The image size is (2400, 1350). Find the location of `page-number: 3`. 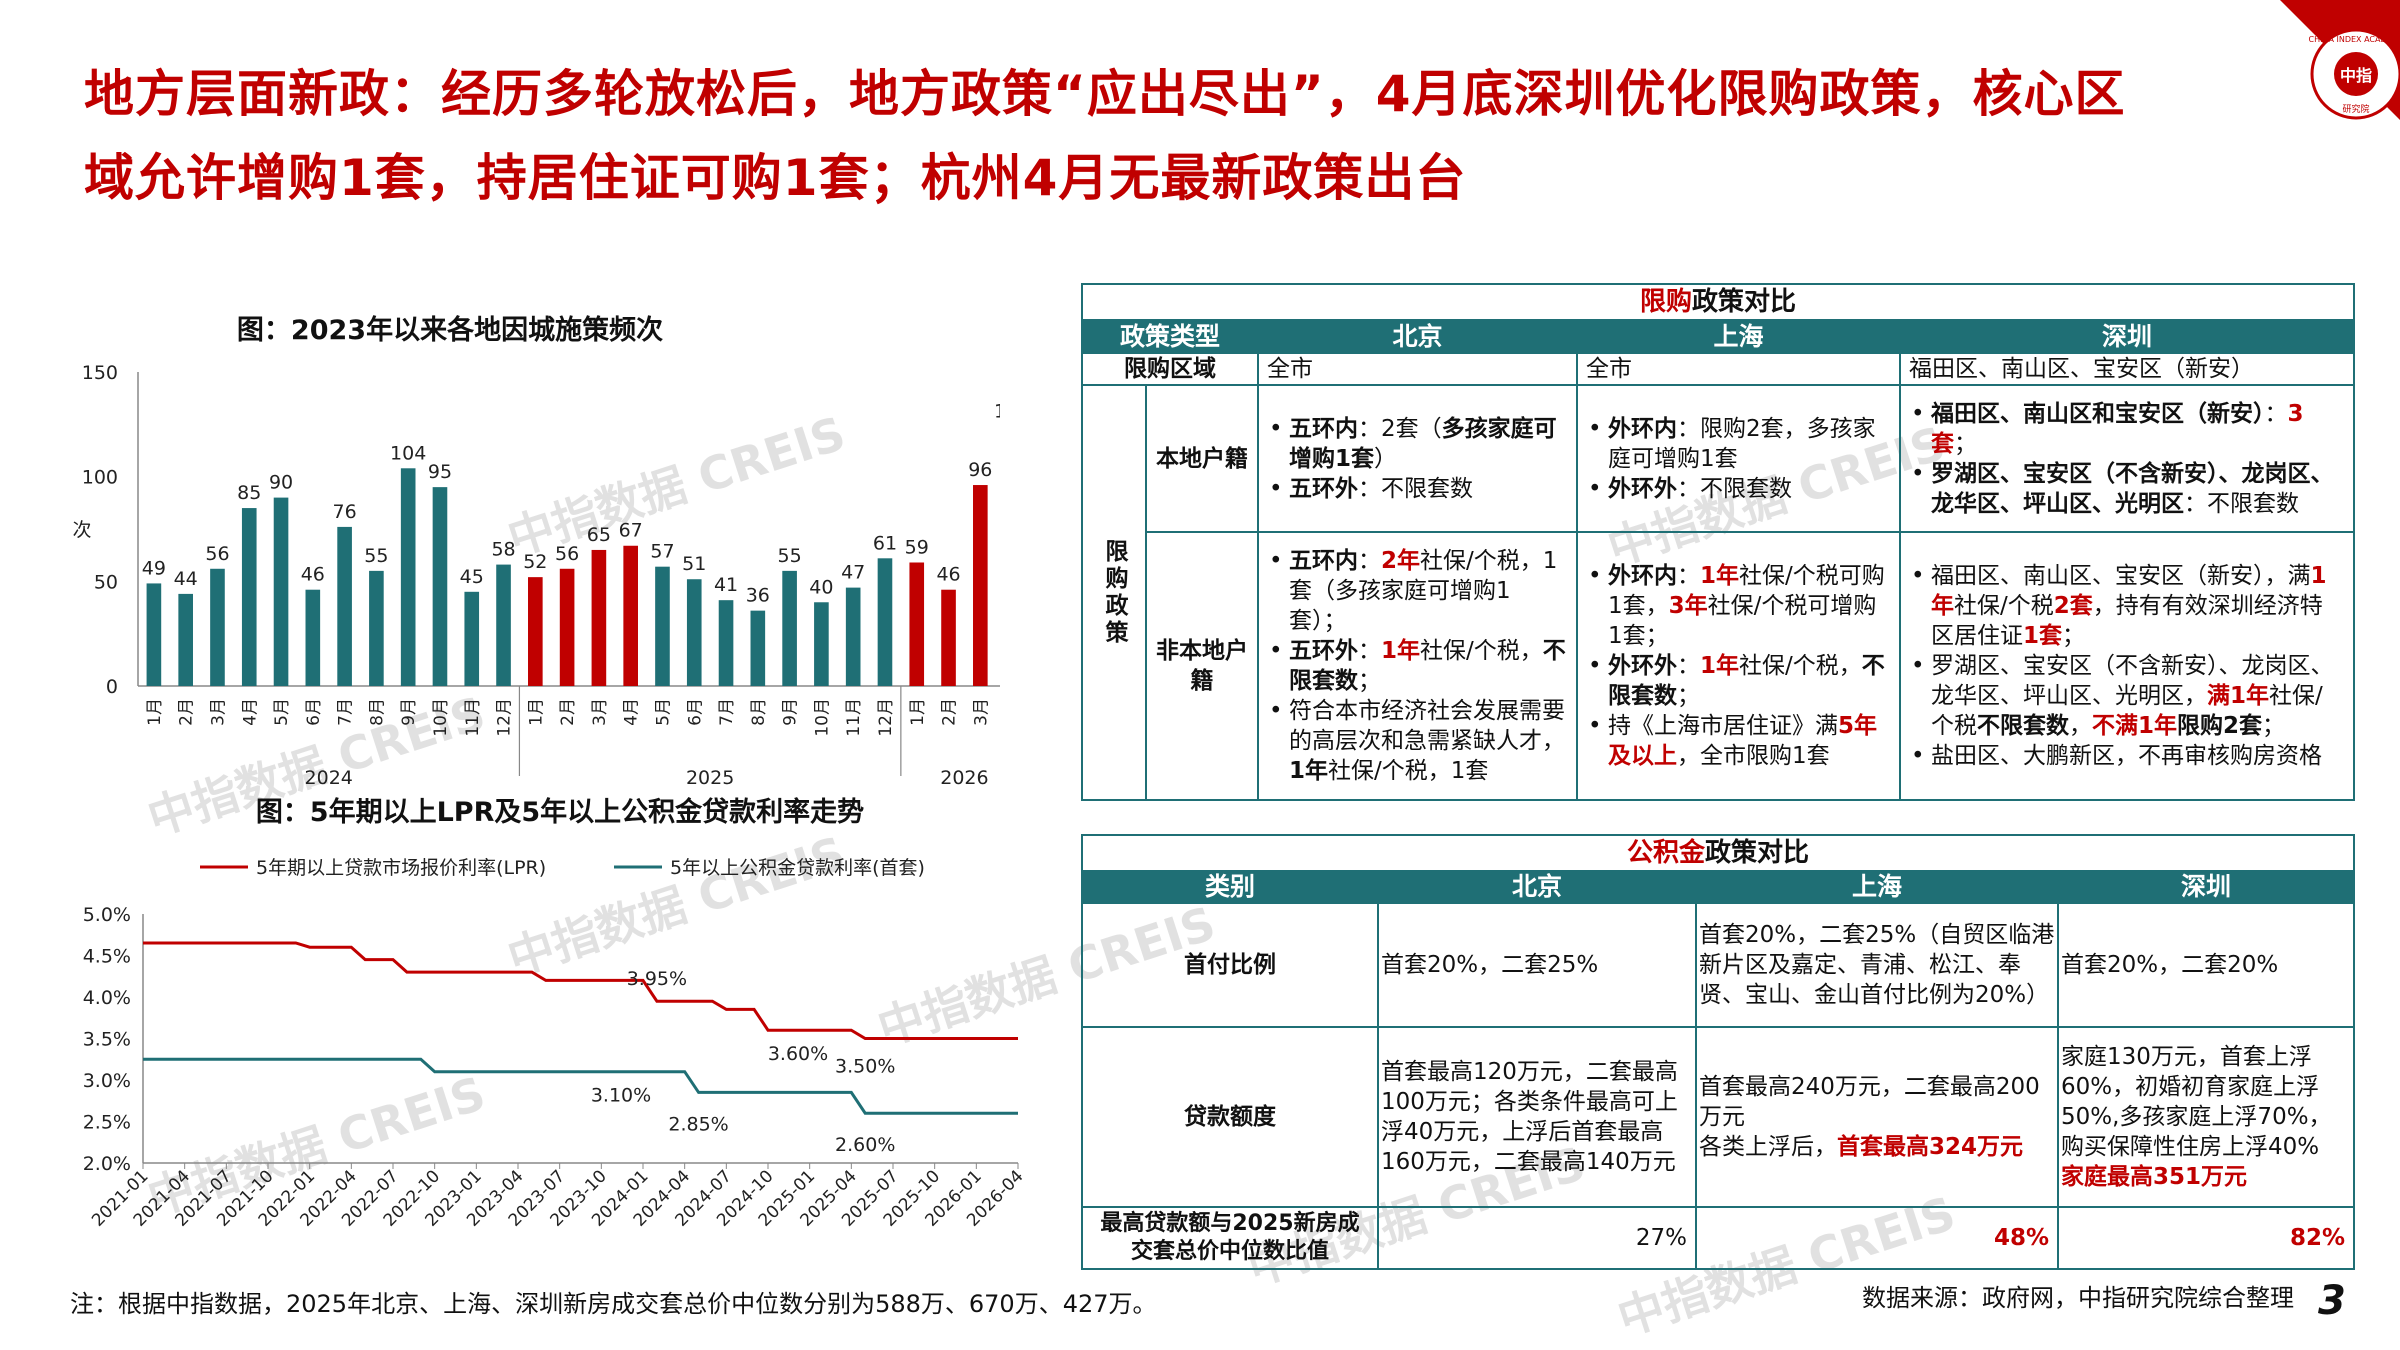

page-number: 3 is located at coordinates (2332, 1301).